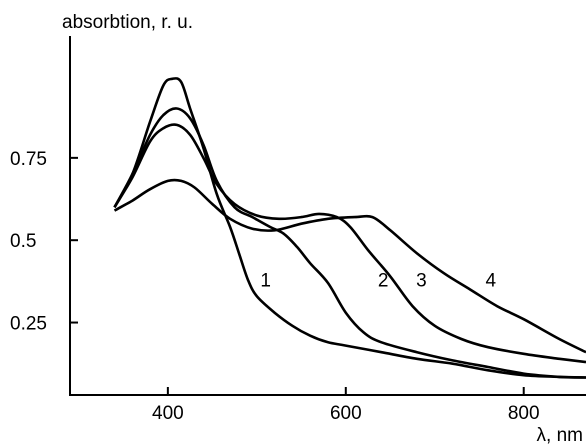 This screenshot has width=586, height=445. What do you see at coordinates (28, 324) in the screenshot?
I see `y-tick-label-0.25: 0.25` at bounding box center [28, 324].